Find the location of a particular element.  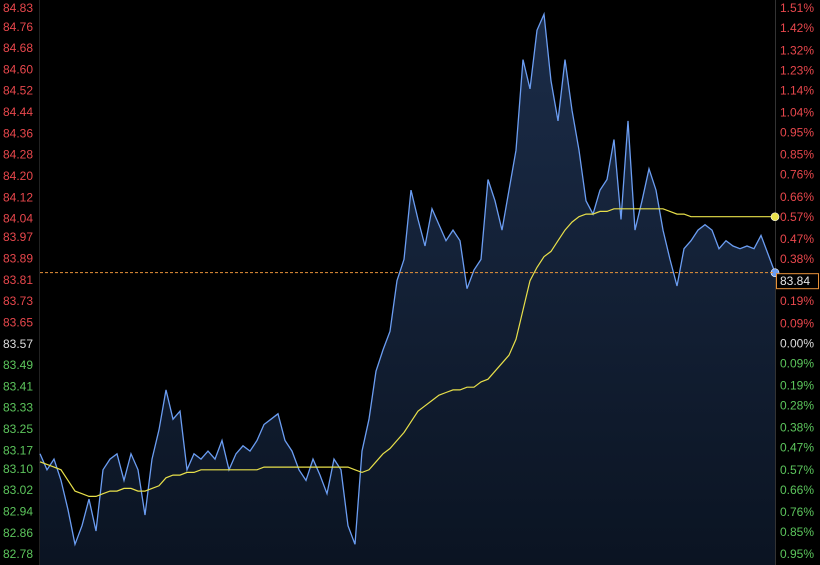

y-tick-label: 83.49 is located at coordinates (18, 365).